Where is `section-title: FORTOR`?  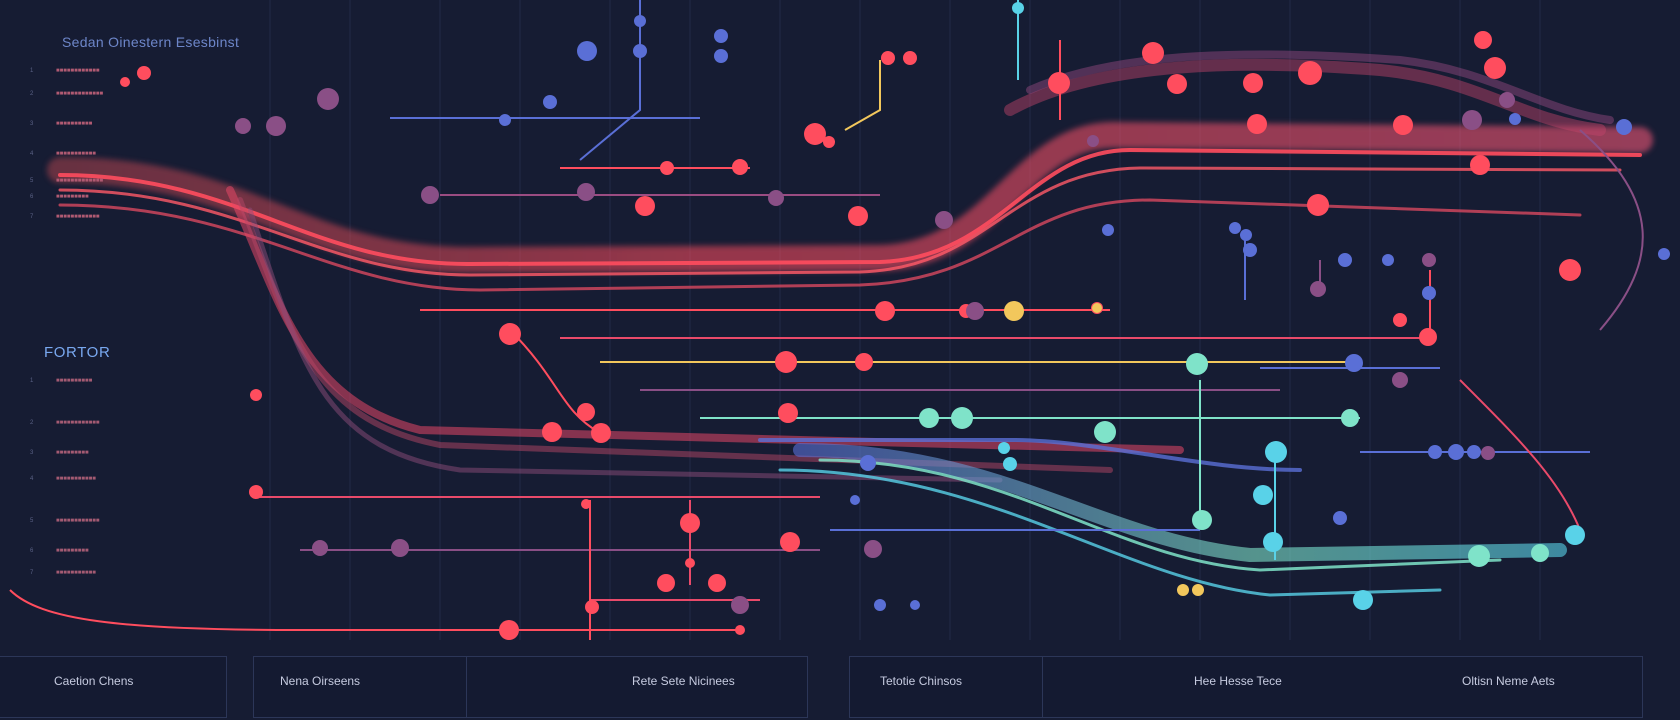
section-title: FORTOR is located at coordinates (77, 352).